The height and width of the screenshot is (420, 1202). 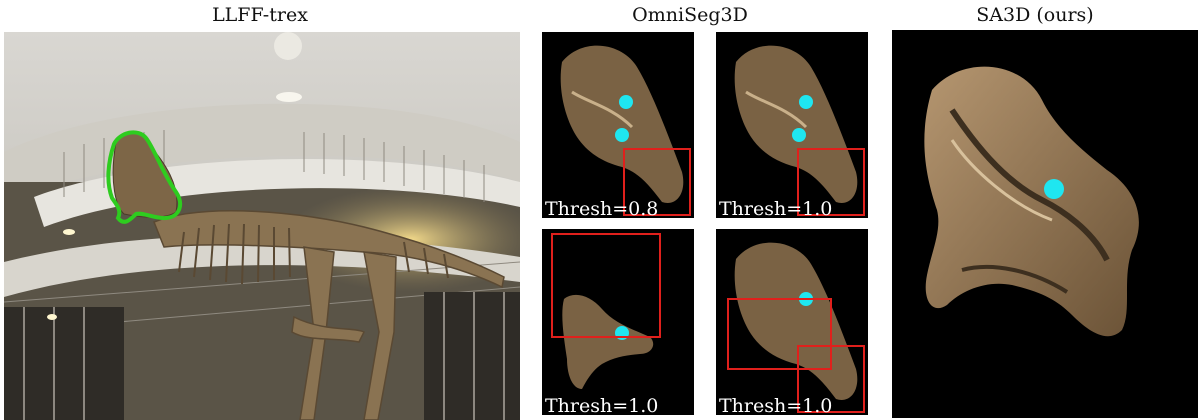 What do you see at coordinates (618, 125) in the screenshot?
I see `omniseg-thumb-1: Thresh=0.8` at bounding box center [618, 125].